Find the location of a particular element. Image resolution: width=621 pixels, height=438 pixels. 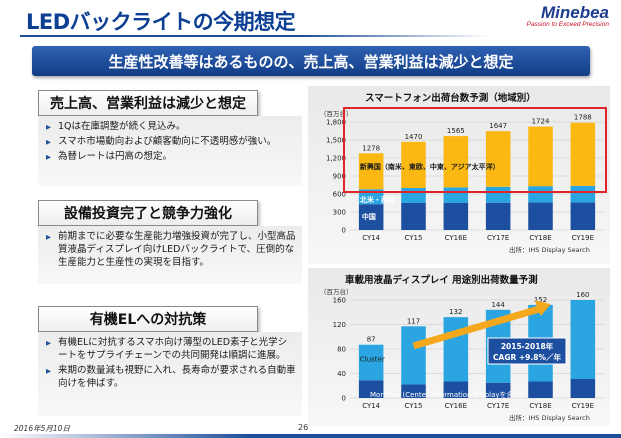

series-label-emerging: 新興国（南米、東欧、中東、アジア太平洋） is located at coordinates (430, 166).